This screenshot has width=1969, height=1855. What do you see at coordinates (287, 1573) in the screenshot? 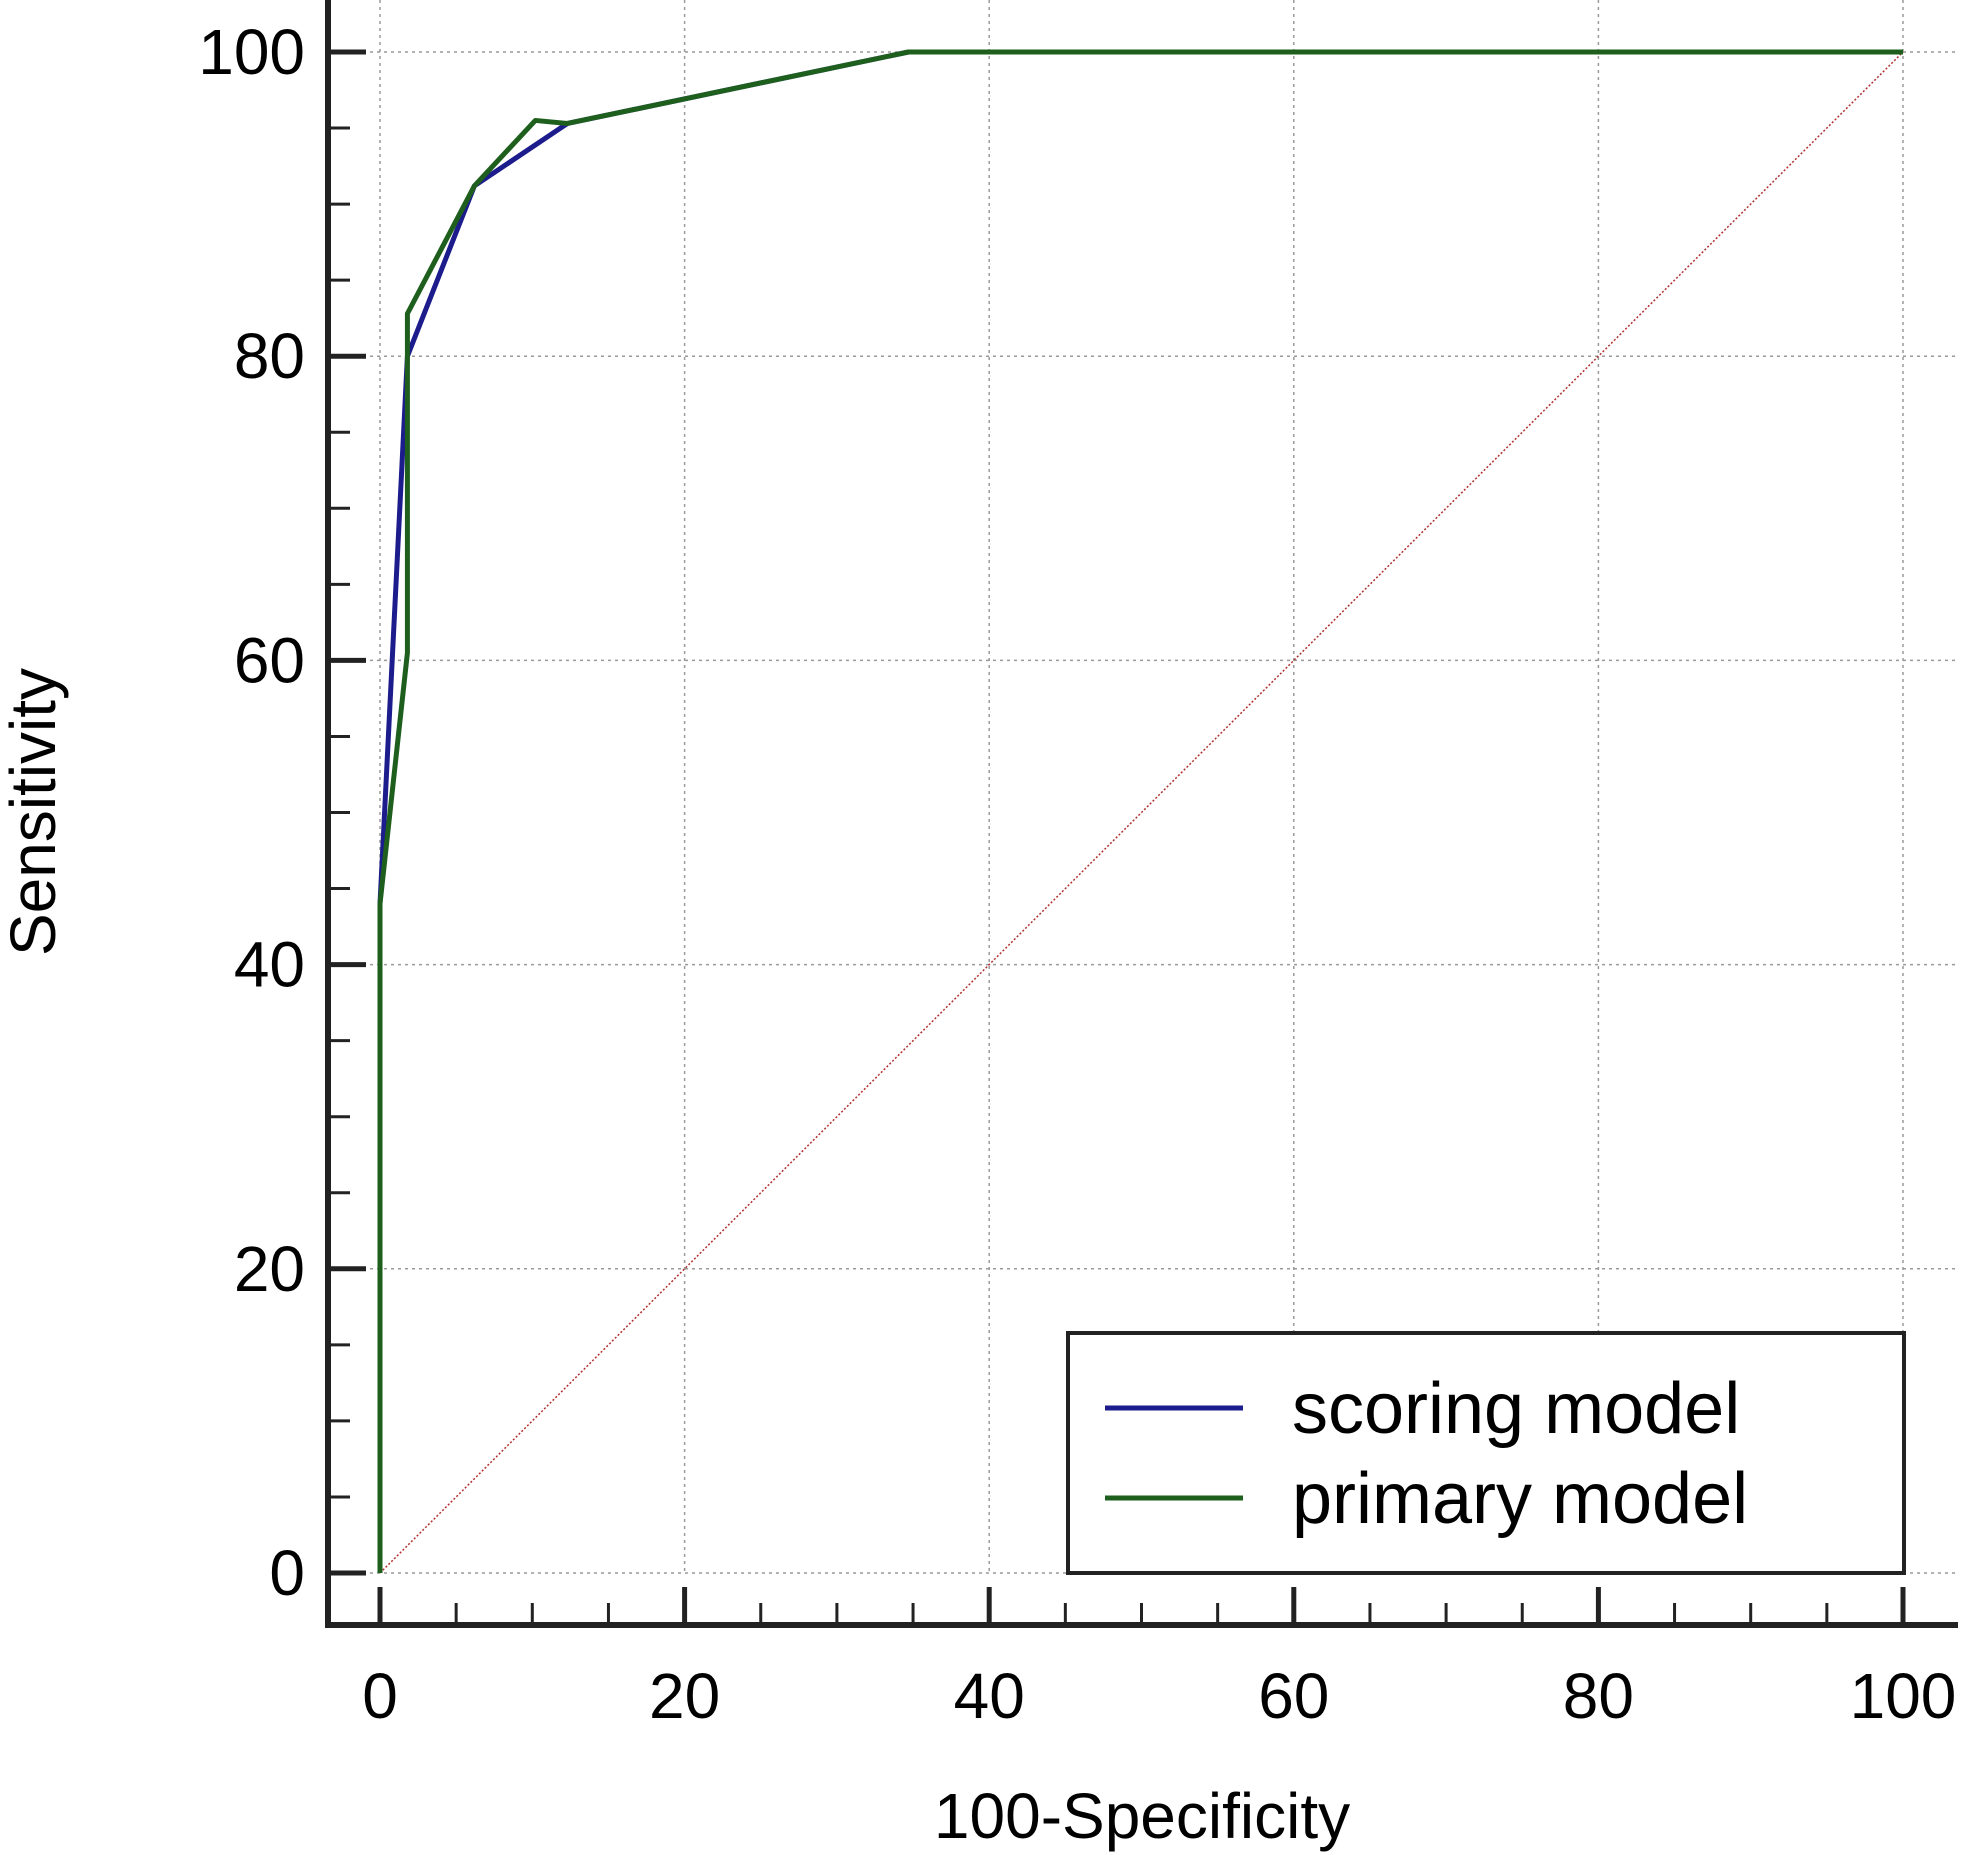
I see `y-tick-label-0: 0` at bounding box center [287, 1573].